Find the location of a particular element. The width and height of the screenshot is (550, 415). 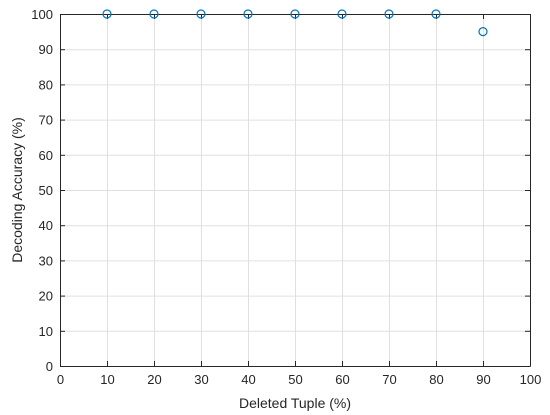

y-tick-label: 90 is located at coordinates (46, 49).